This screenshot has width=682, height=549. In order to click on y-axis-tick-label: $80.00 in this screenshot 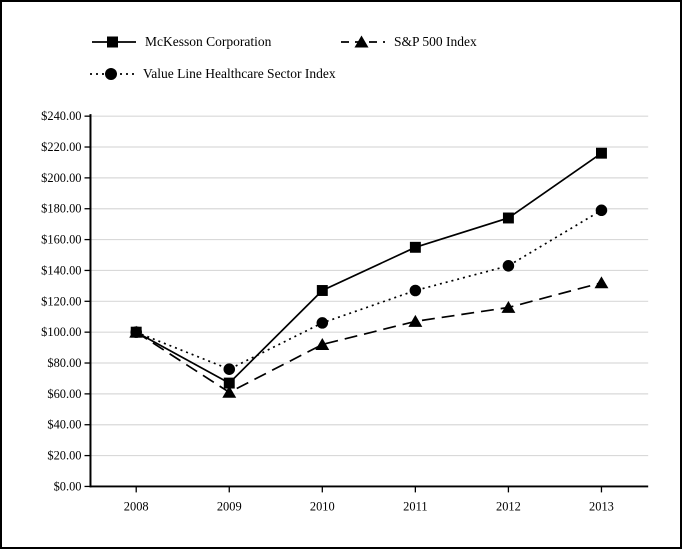, I will do `click(64, 363)`.